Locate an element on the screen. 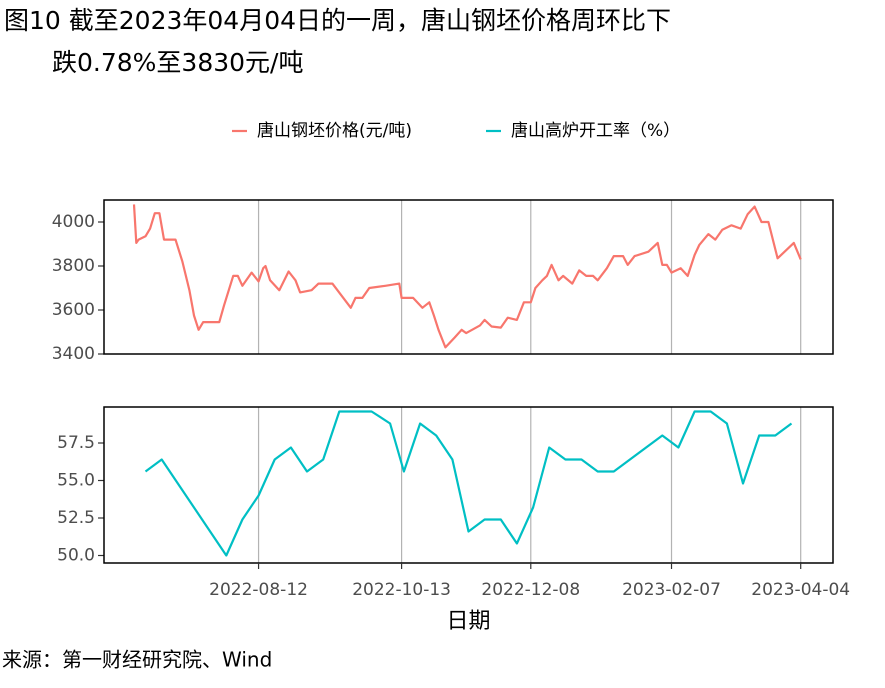  y-tick-label: 3400 is located at coordinates (73, 354).